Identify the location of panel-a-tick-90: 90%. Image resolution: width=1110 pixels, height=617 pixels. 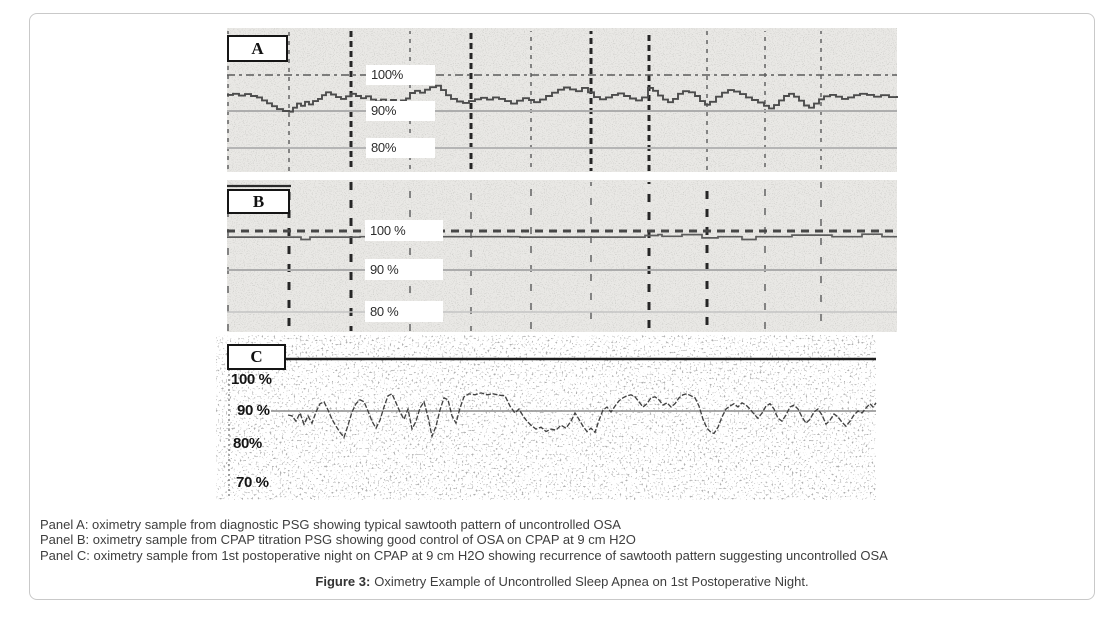
(400, 111).